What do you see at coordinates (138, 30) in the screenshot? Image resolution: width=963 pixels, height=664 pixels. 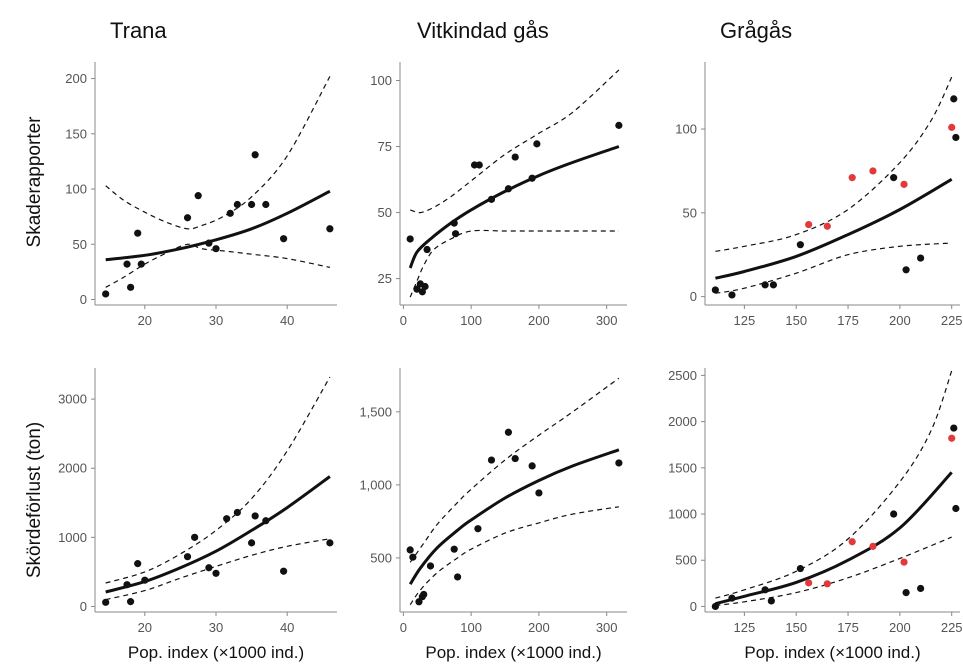 I see `column-title-trana: Trana` at bounding box center [138, 30].